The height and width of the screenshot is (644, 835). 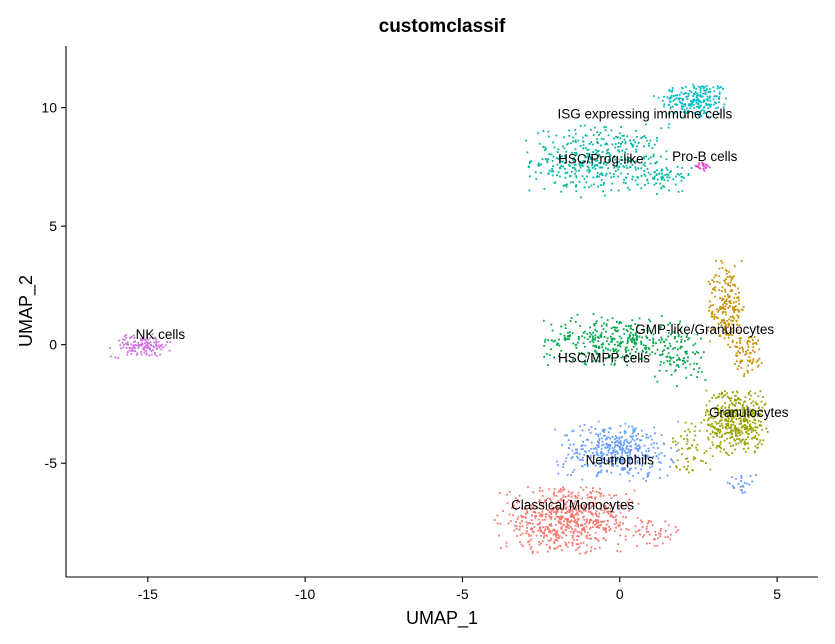 What do you see at coordinates (749, 412) in the screenshot?
I see `cluster-label: Granulocytes` at bounding box center [749, 412].